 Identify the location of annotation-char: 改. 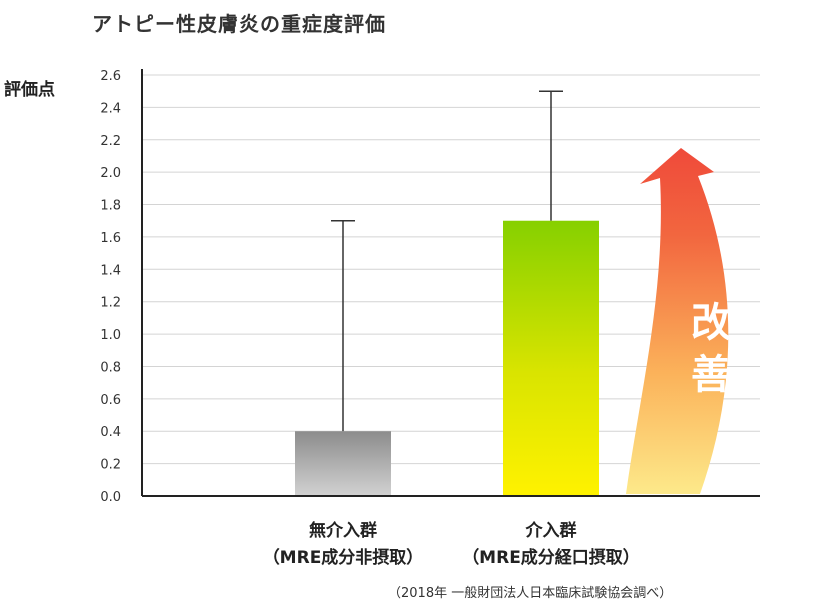
(711, 323).